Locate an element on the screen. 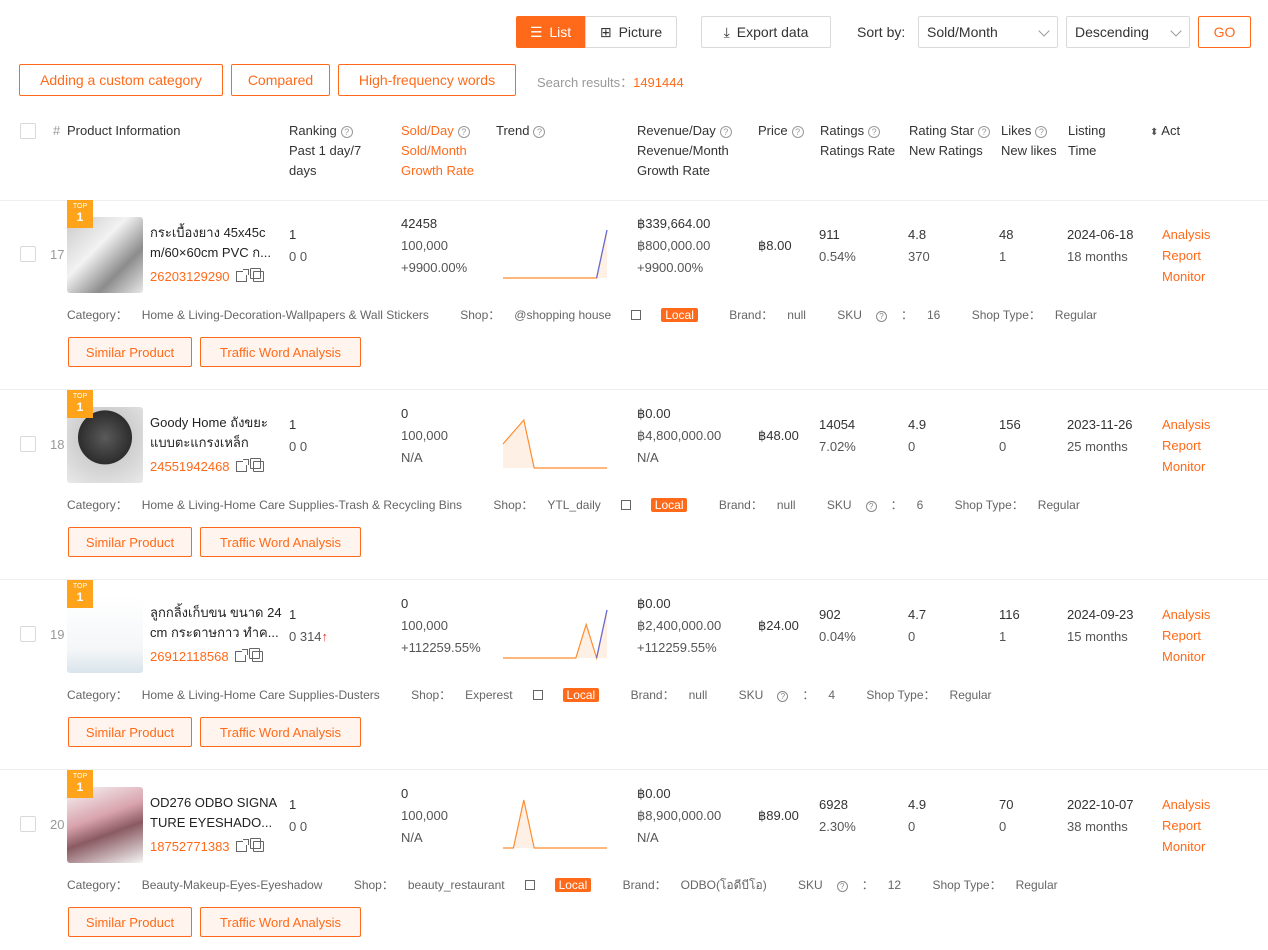  price-header: Price? is located at coordinates (781, 131).